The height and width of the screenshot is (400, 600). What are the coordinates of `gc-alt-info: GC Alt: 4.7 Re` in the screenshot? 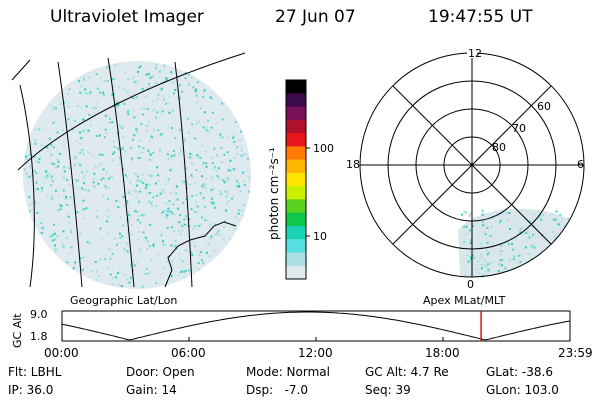 It's located at (407, 372).